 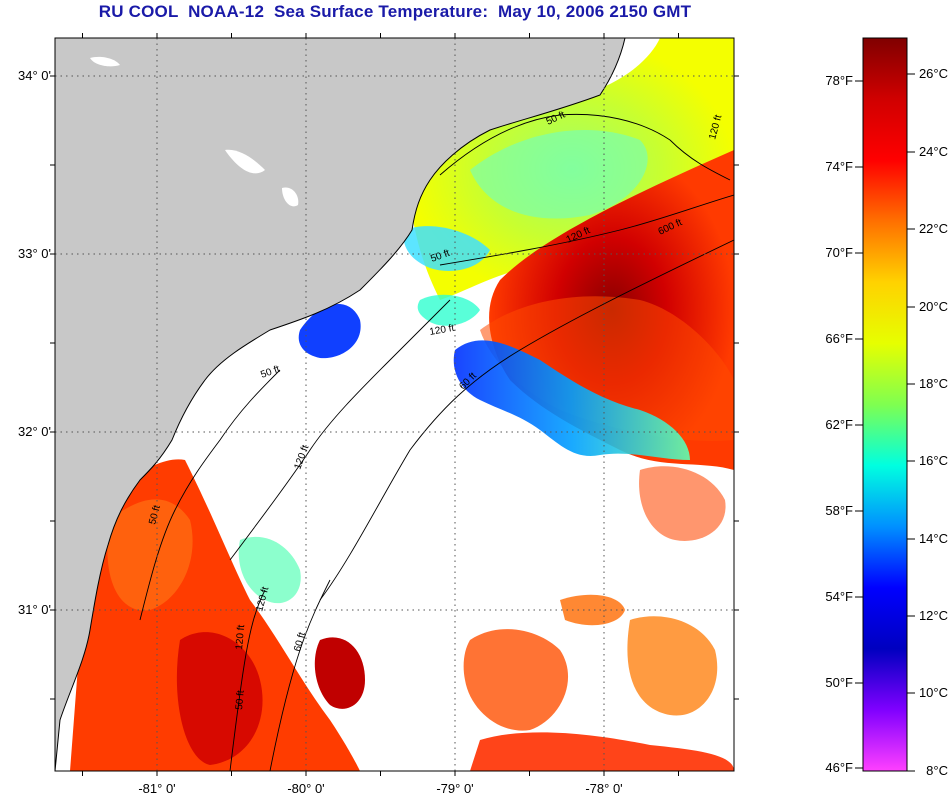 I want to click on sst-south-orange, so click(x=150, y=555).